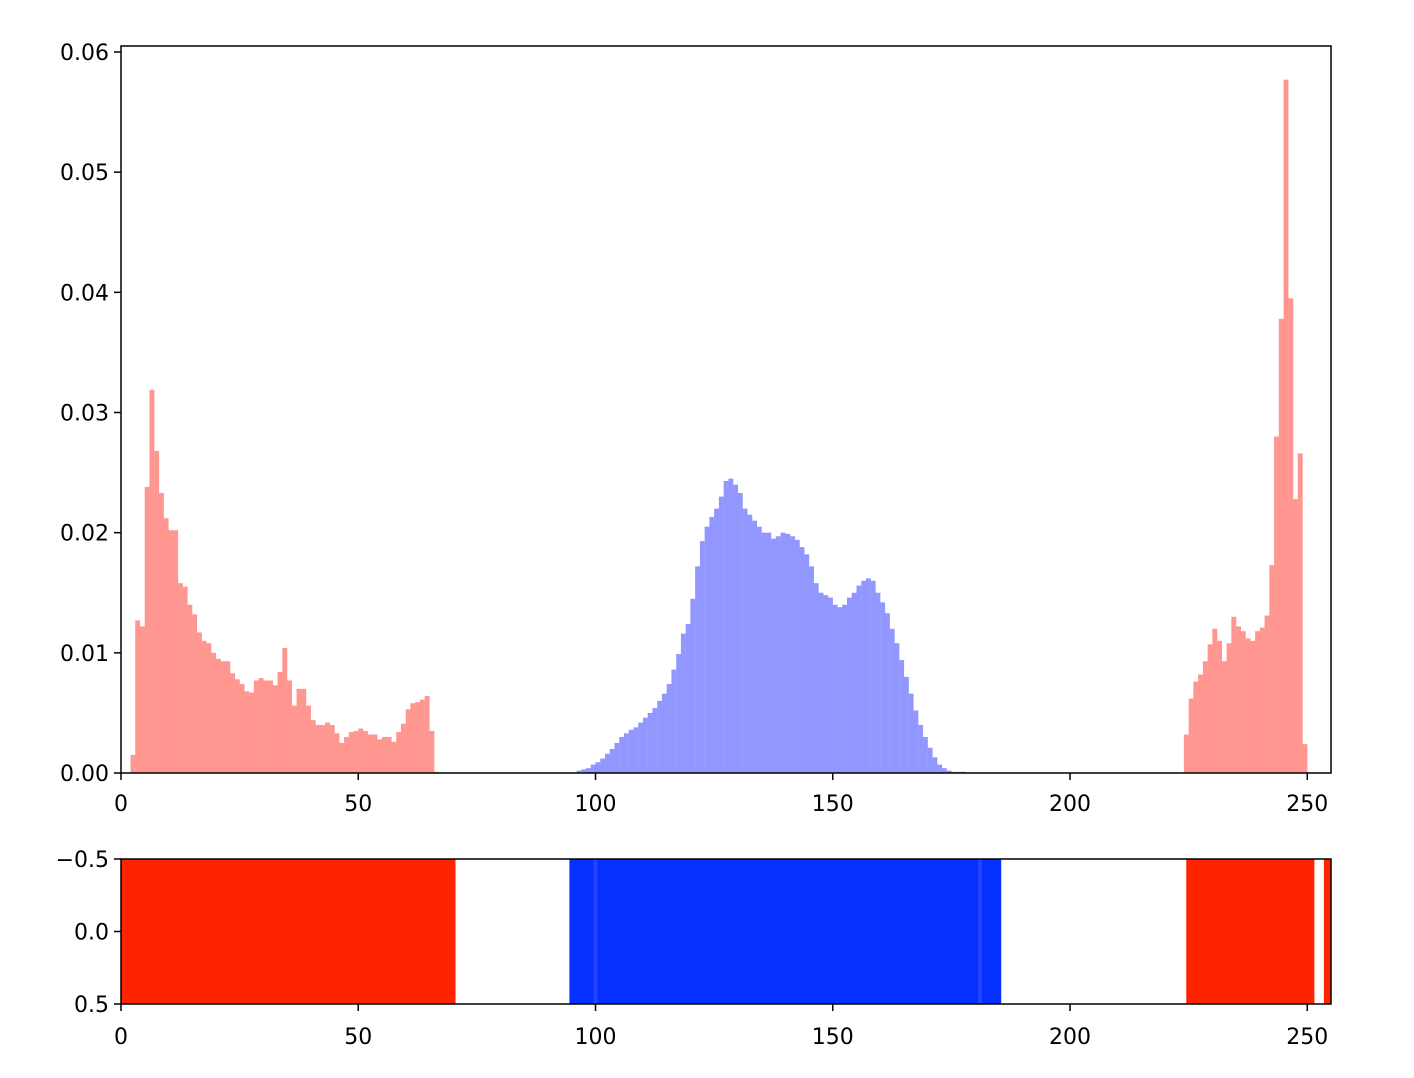 Image resolution: width=1414 pixels, height=1078 pixels. I want to click on color-band-blue, so click(785, 931).